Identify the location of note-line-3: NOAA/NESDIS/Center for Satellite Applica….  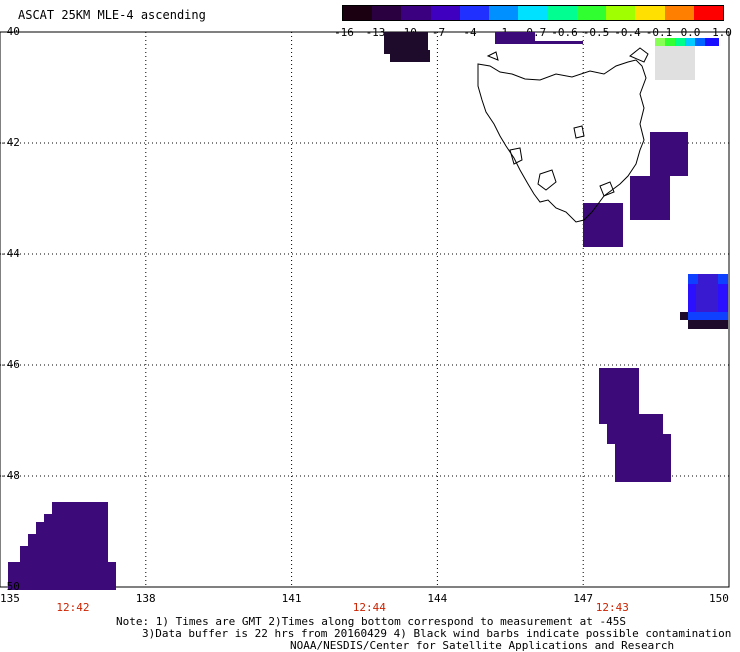
(482, 645).